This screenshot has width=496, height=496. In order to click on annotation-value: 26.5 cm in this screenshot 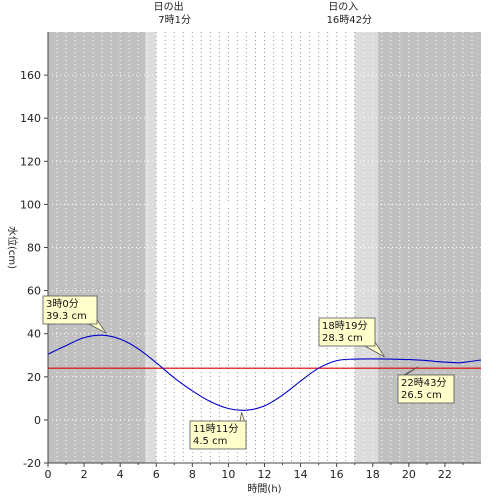, I will do `click(421, 395)`.